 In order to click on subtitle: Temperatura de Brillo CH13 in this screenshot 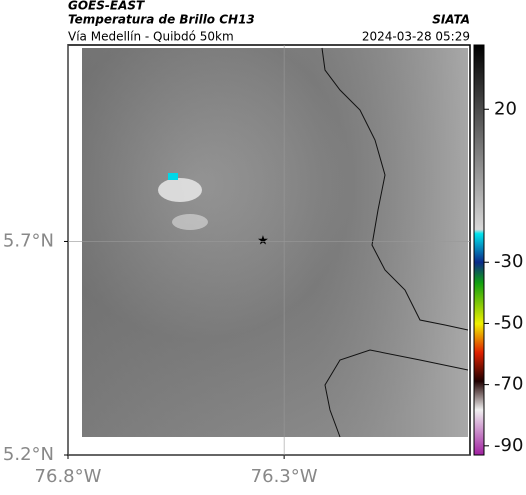, I will do `click(161, 20)`.